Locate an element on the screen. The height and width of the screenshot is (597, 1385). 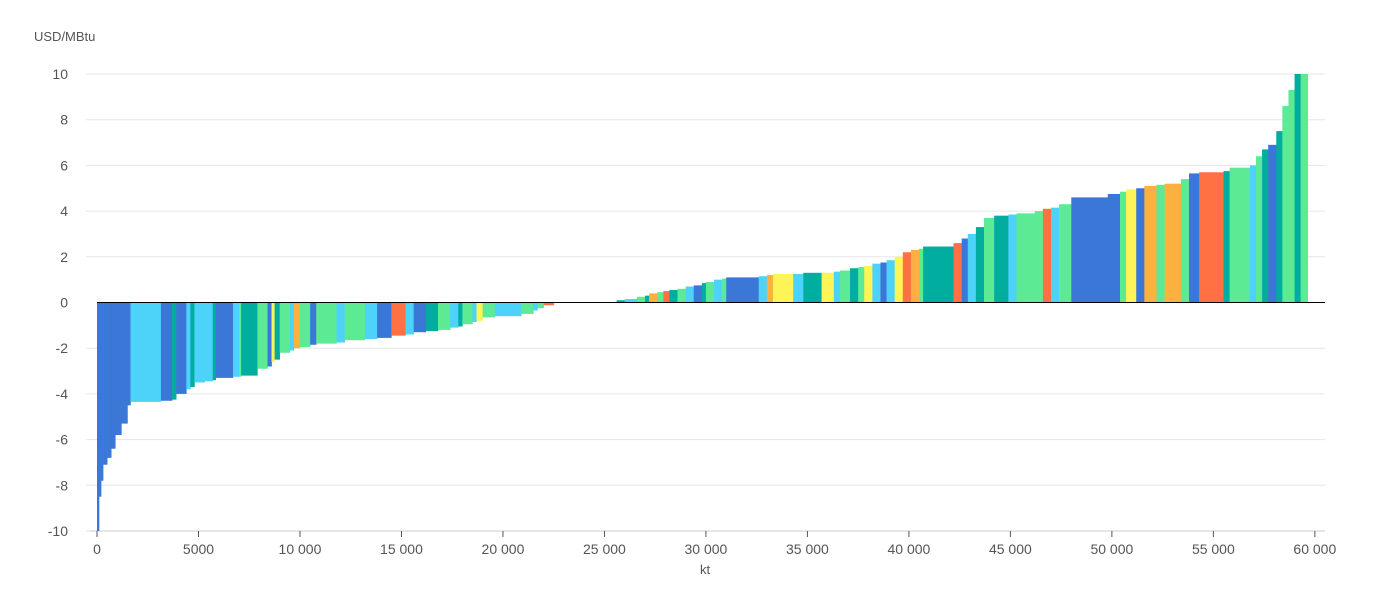
x-tick-label: 20 000 is located at coordinates (503, 549).